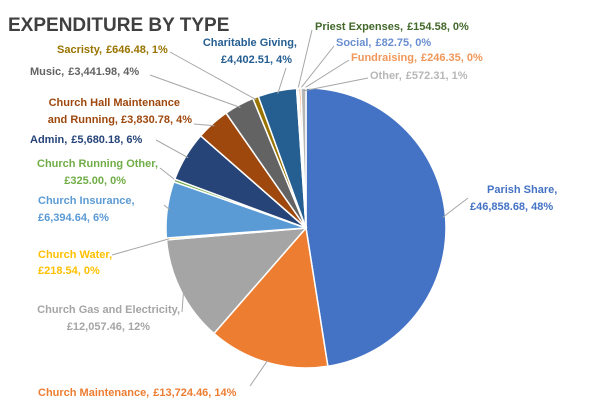  What do you see at coordinates (114, 103) in the screenshot?
I see `data-label-category: Church Hall Maintenance` at bounding box center [114, 103].